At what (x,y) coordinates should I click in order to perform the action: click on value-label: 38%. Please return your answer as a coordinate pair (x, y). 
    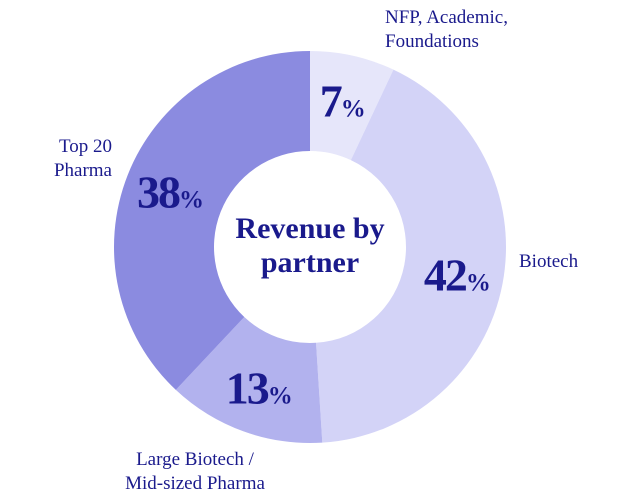
    Looking at the image, I should click on (171, 192).